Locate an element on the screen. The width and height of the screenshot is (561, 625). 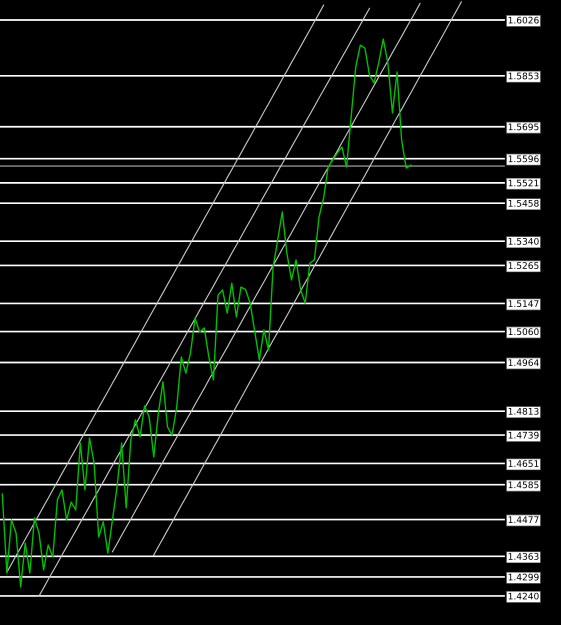
y-tick-label: 1.4651 is located at coordinates (523, 463).